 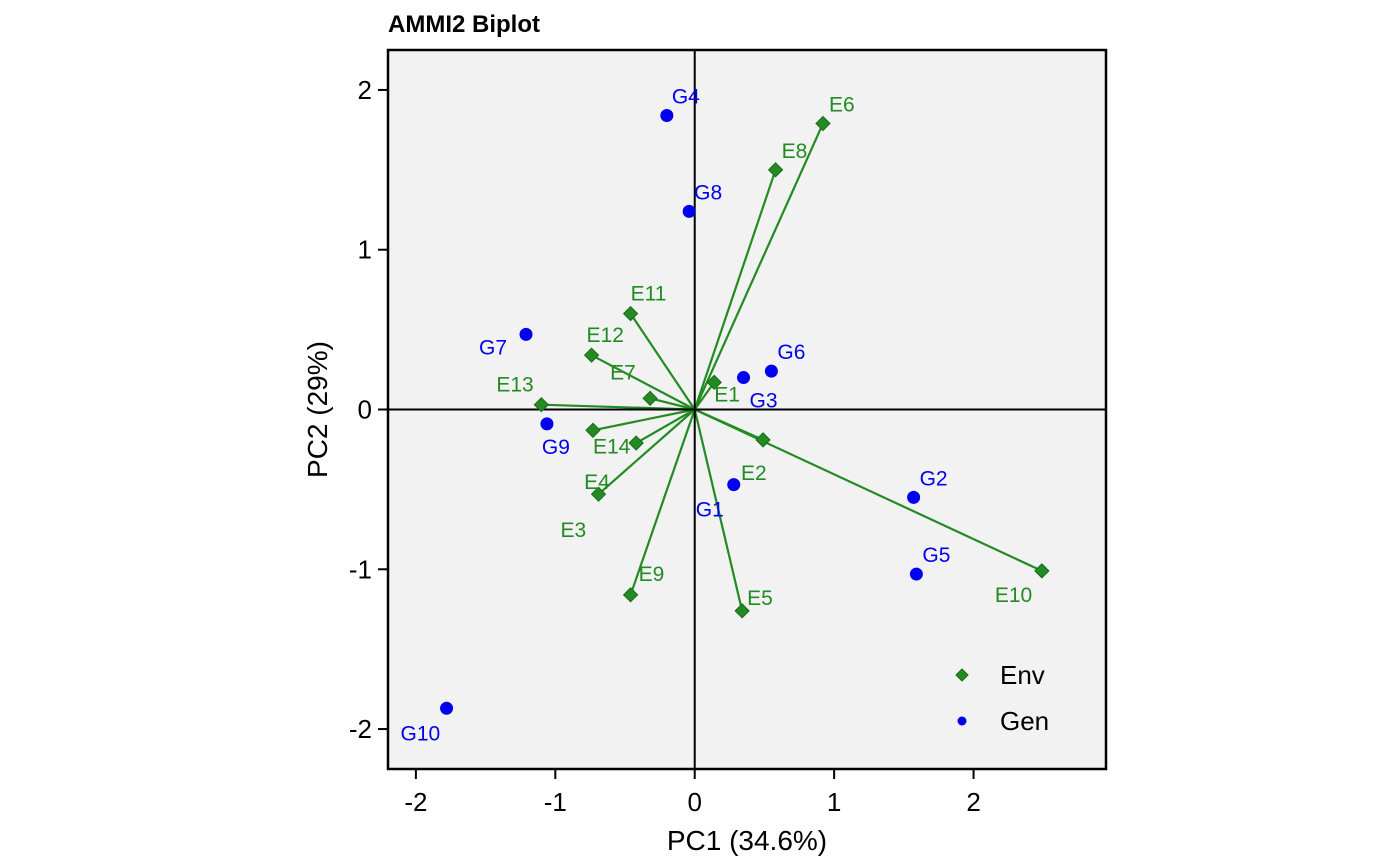 What do you see at coordinates (464, 24) in the screenshot?
I see `chart-title: AMMI2 Biplot` at bounding box center [464, 24].